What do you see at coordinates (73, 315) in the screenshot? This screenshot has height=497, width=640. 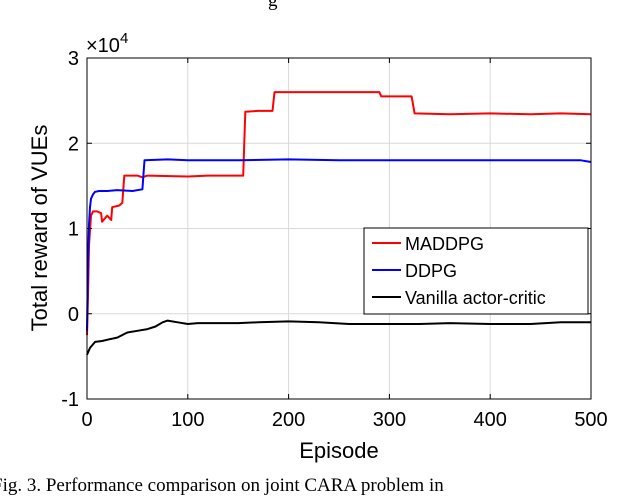 I see `y-tick-label: 0` at bounding box center [73, 315].